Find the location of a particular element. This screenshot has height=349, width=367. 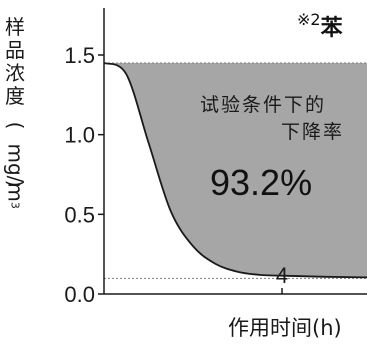

substance-name: 苯 is located at coordinates (331, 28).